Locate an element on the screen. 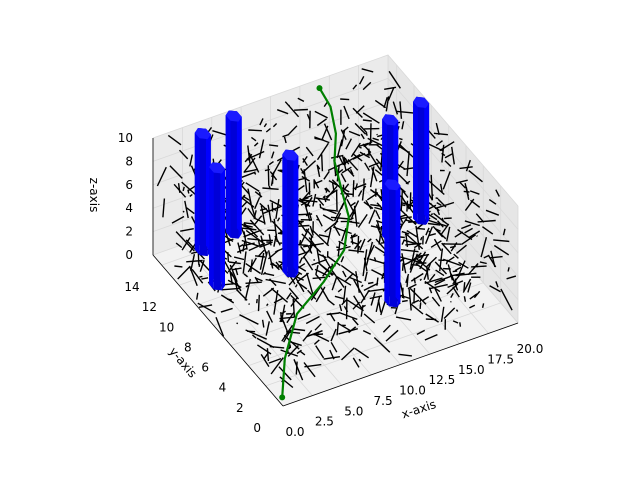  x-tick-label: 10.0 is located at coordinates (412, 391).